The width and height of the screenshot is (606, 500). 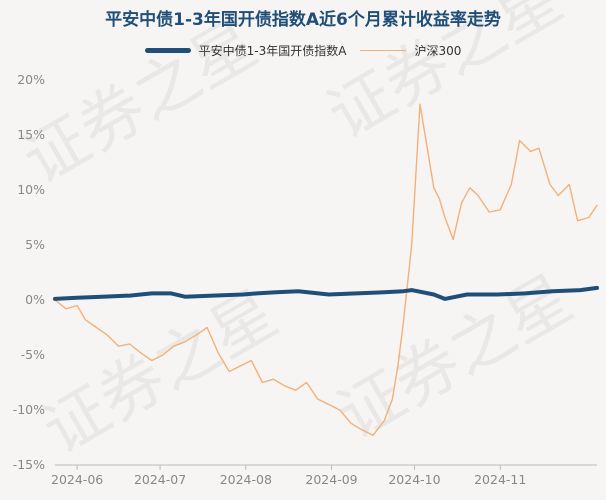 I want to click on y-tick-label: -5%, so click(x=33, y=354).